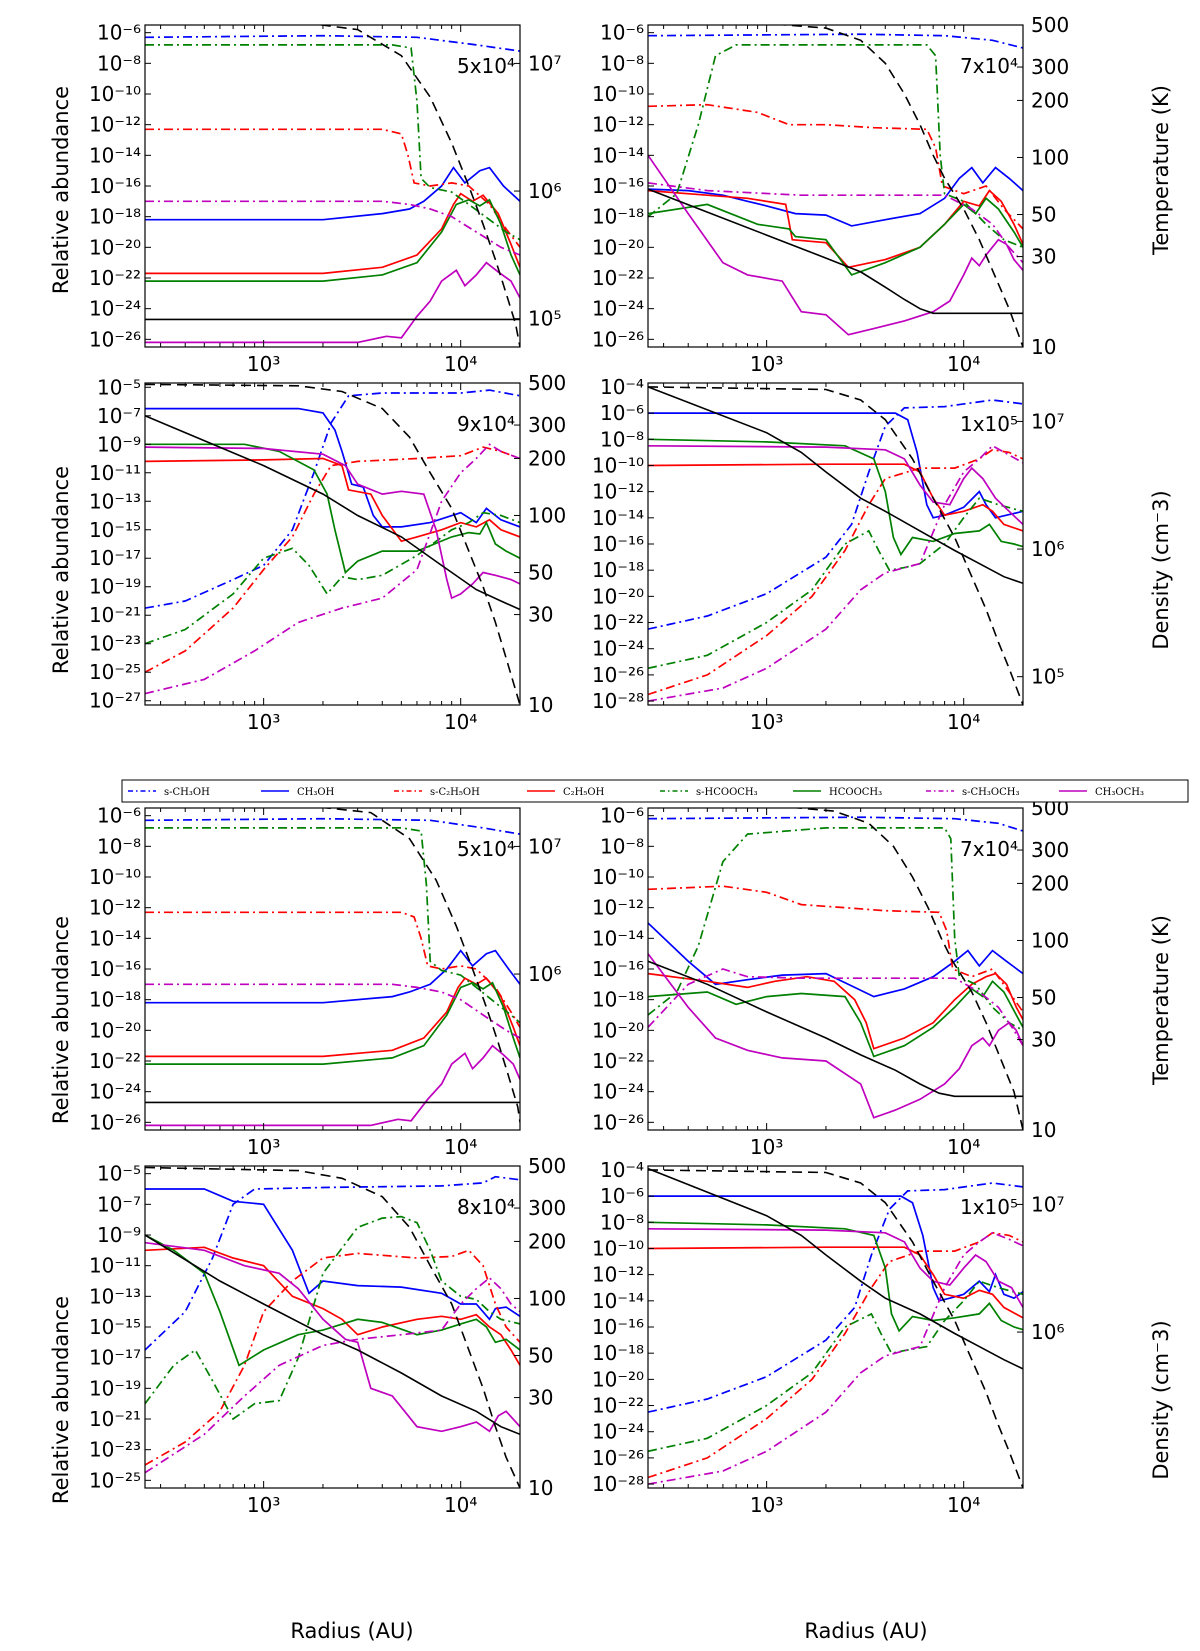 This screenshot has height=1651, width=1200. I want to click on ytick-label: 10⁻¹⁶, so click(618, 186).